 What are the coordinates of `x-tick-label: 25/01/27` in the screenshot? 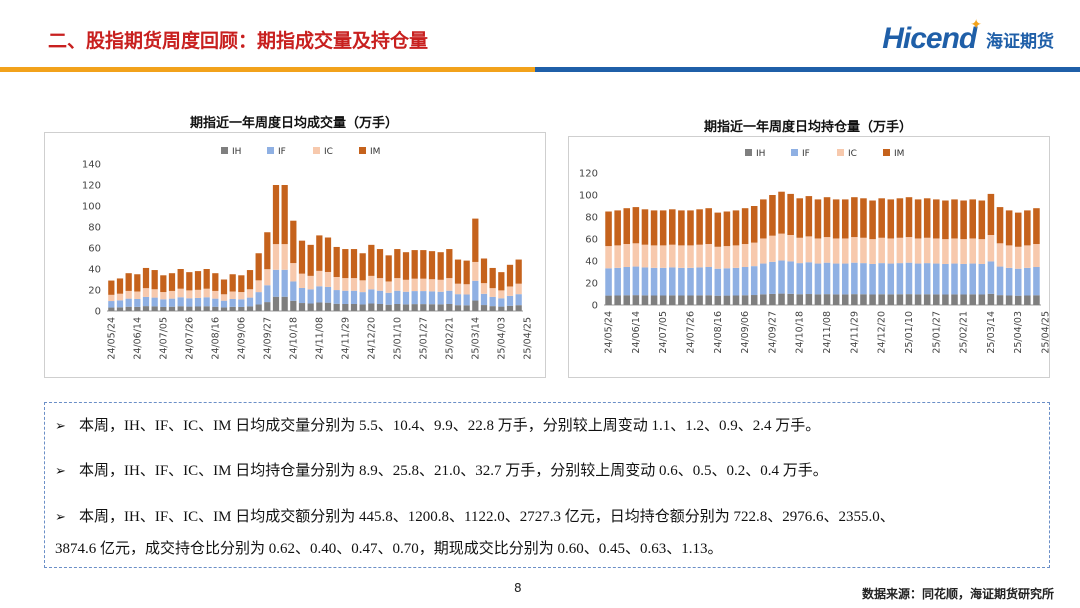 It's located at (936, 332).